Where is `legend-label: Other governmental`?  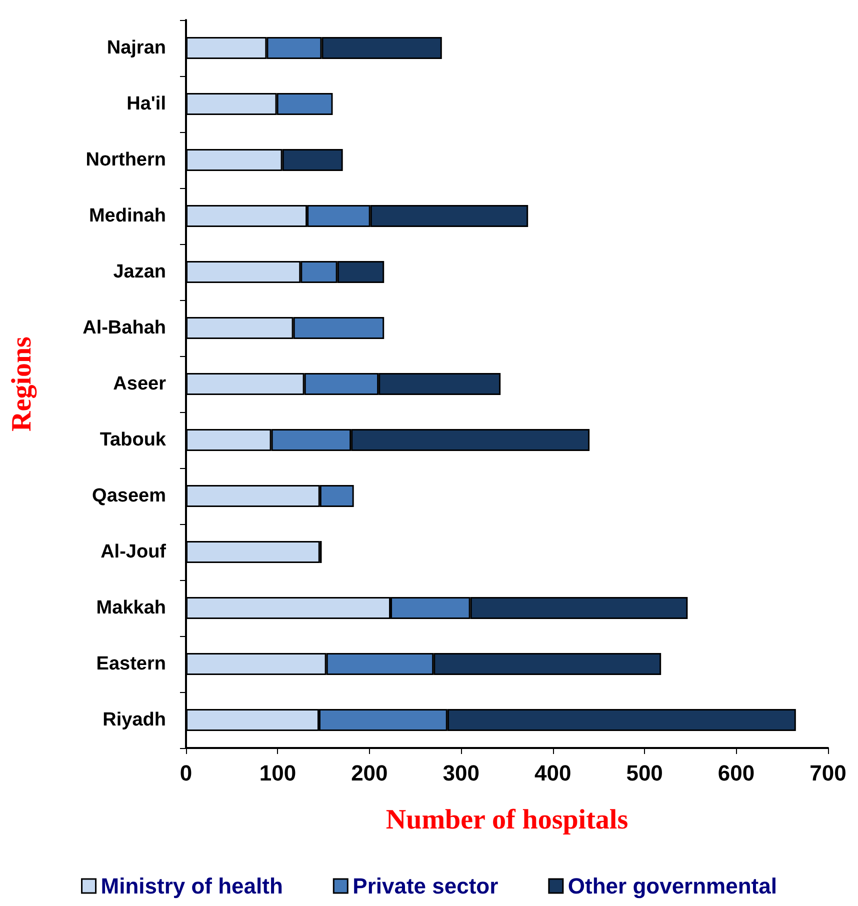
legend-label: Other governmental is located at coordinates (672, 886).